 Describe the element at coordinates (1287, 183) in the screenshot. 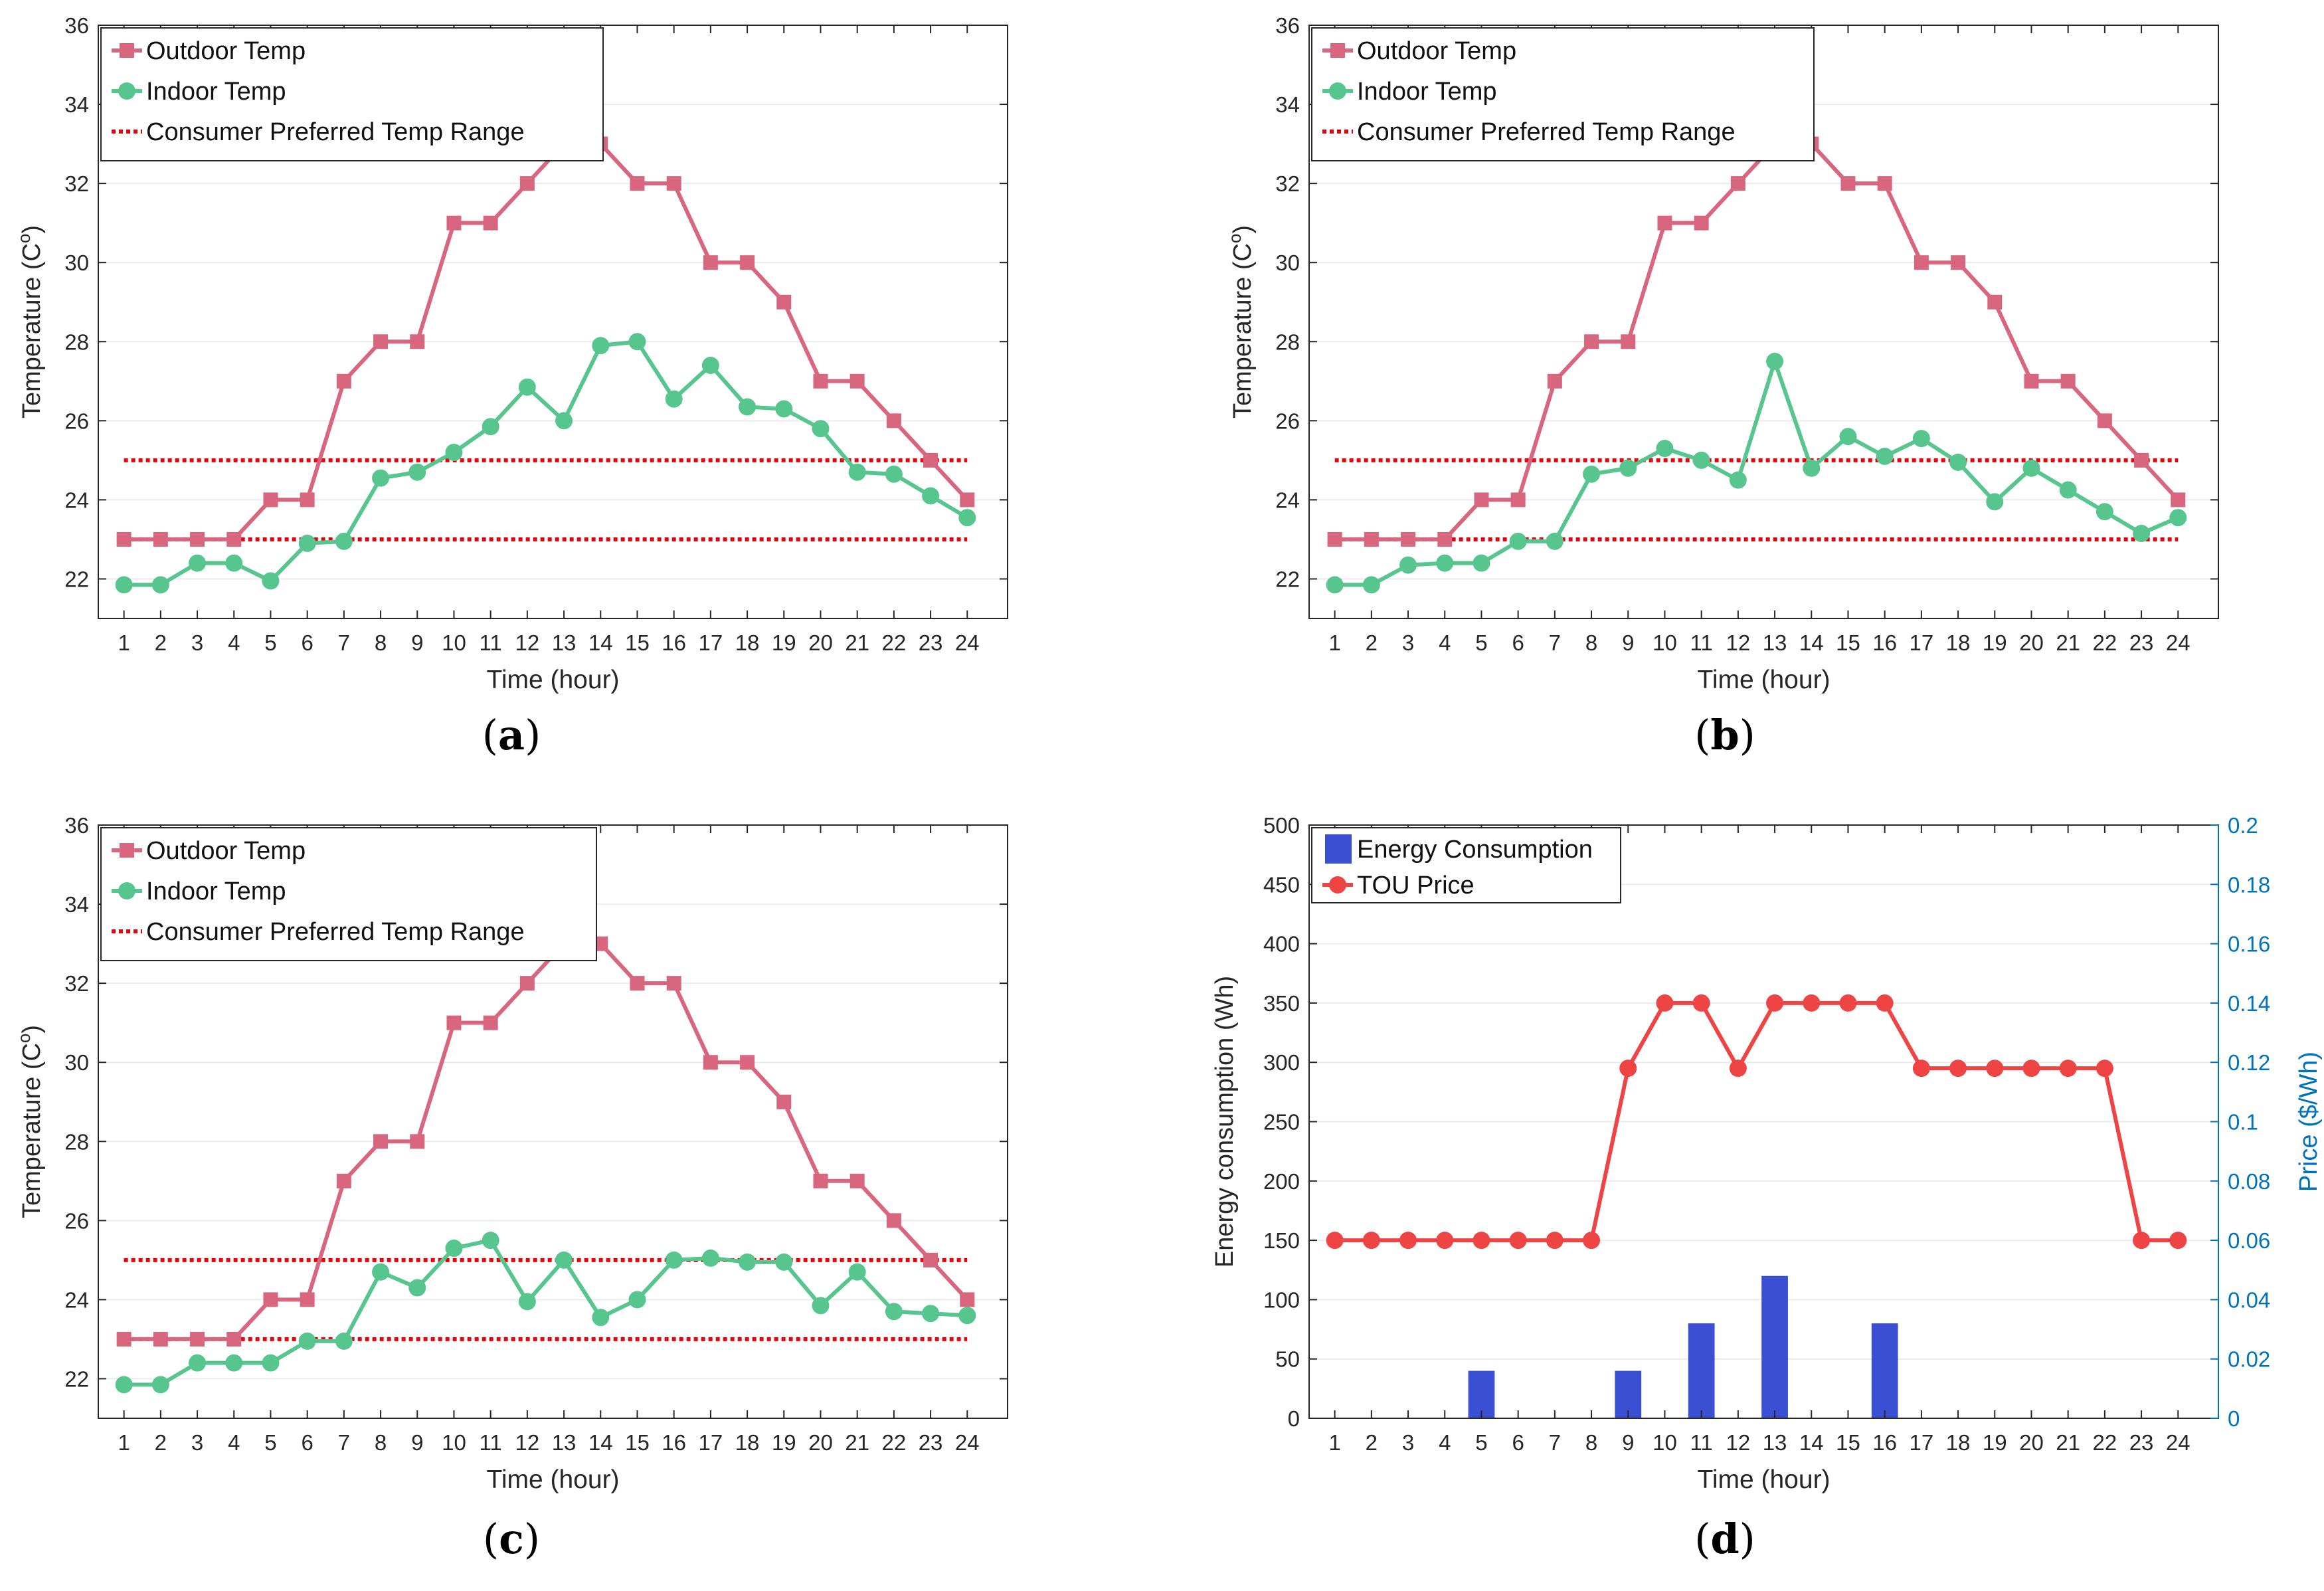

I see `y-tick-label: 32` at that location.